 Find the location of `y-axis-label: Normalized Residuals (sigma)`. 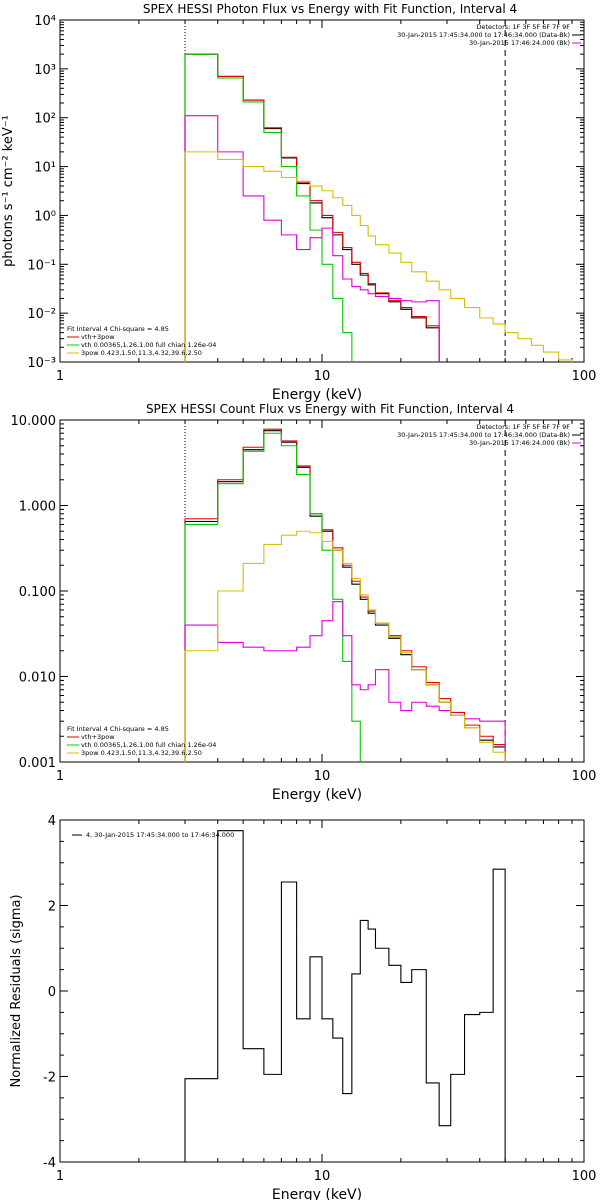

y-axis-label: Normalized Residuals (sigma) is located at coordinates (16, 990).